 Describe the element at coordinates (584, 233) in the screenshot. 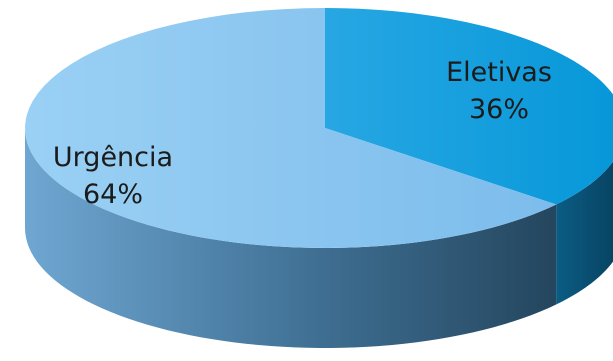

I see `pie-side-eletivas` at that location.